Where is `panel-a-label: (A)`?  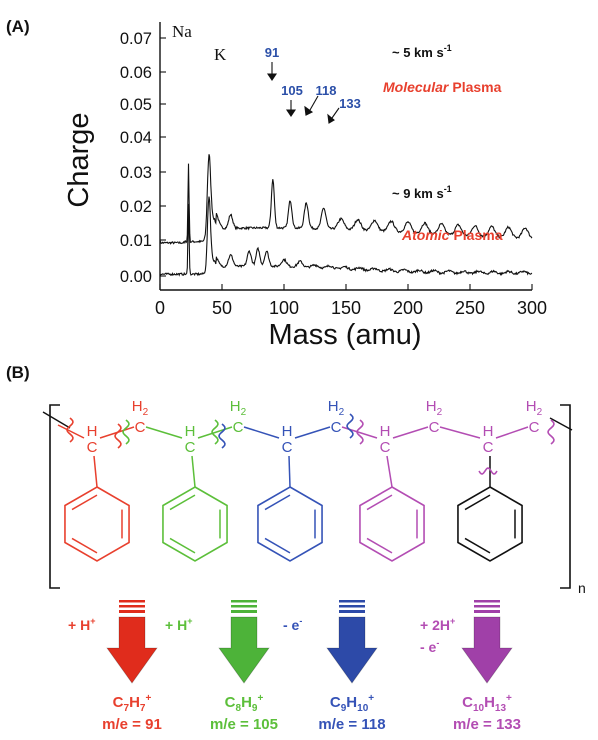
panel-a-label: (A) is located at coordinates (18, 26).